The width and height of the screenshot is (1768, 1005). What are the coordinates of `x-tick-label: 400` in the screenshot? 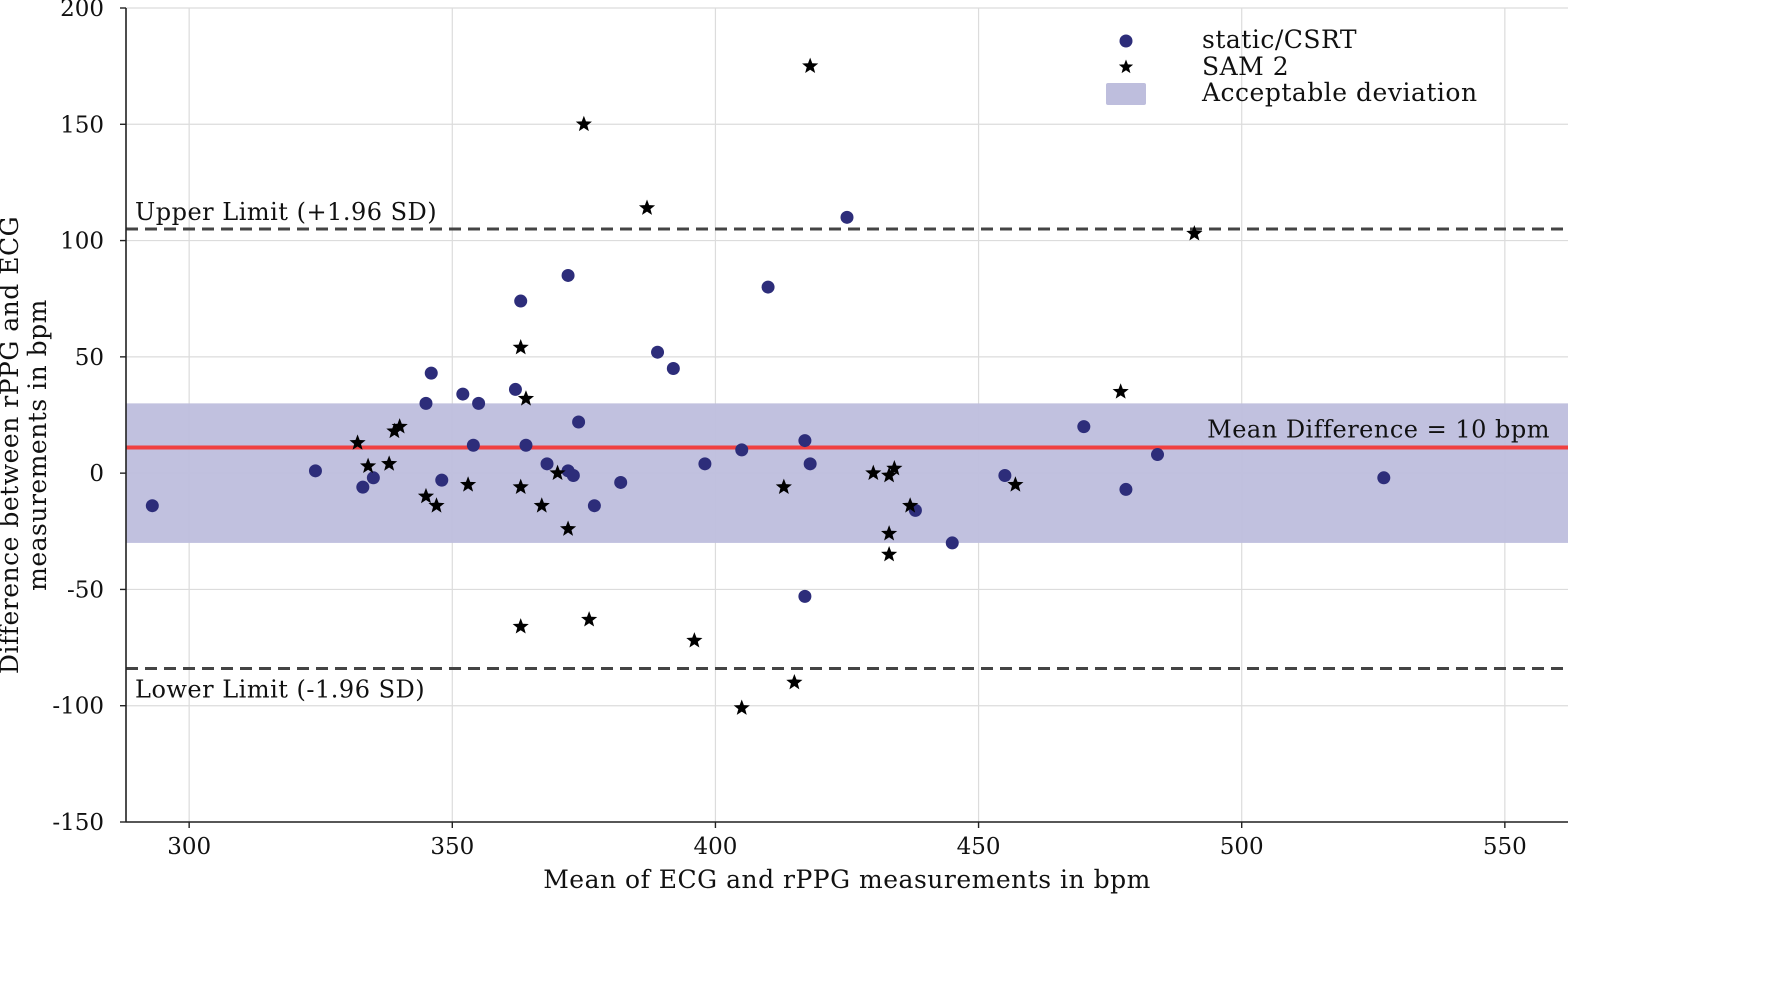 It's located at (715, 847).